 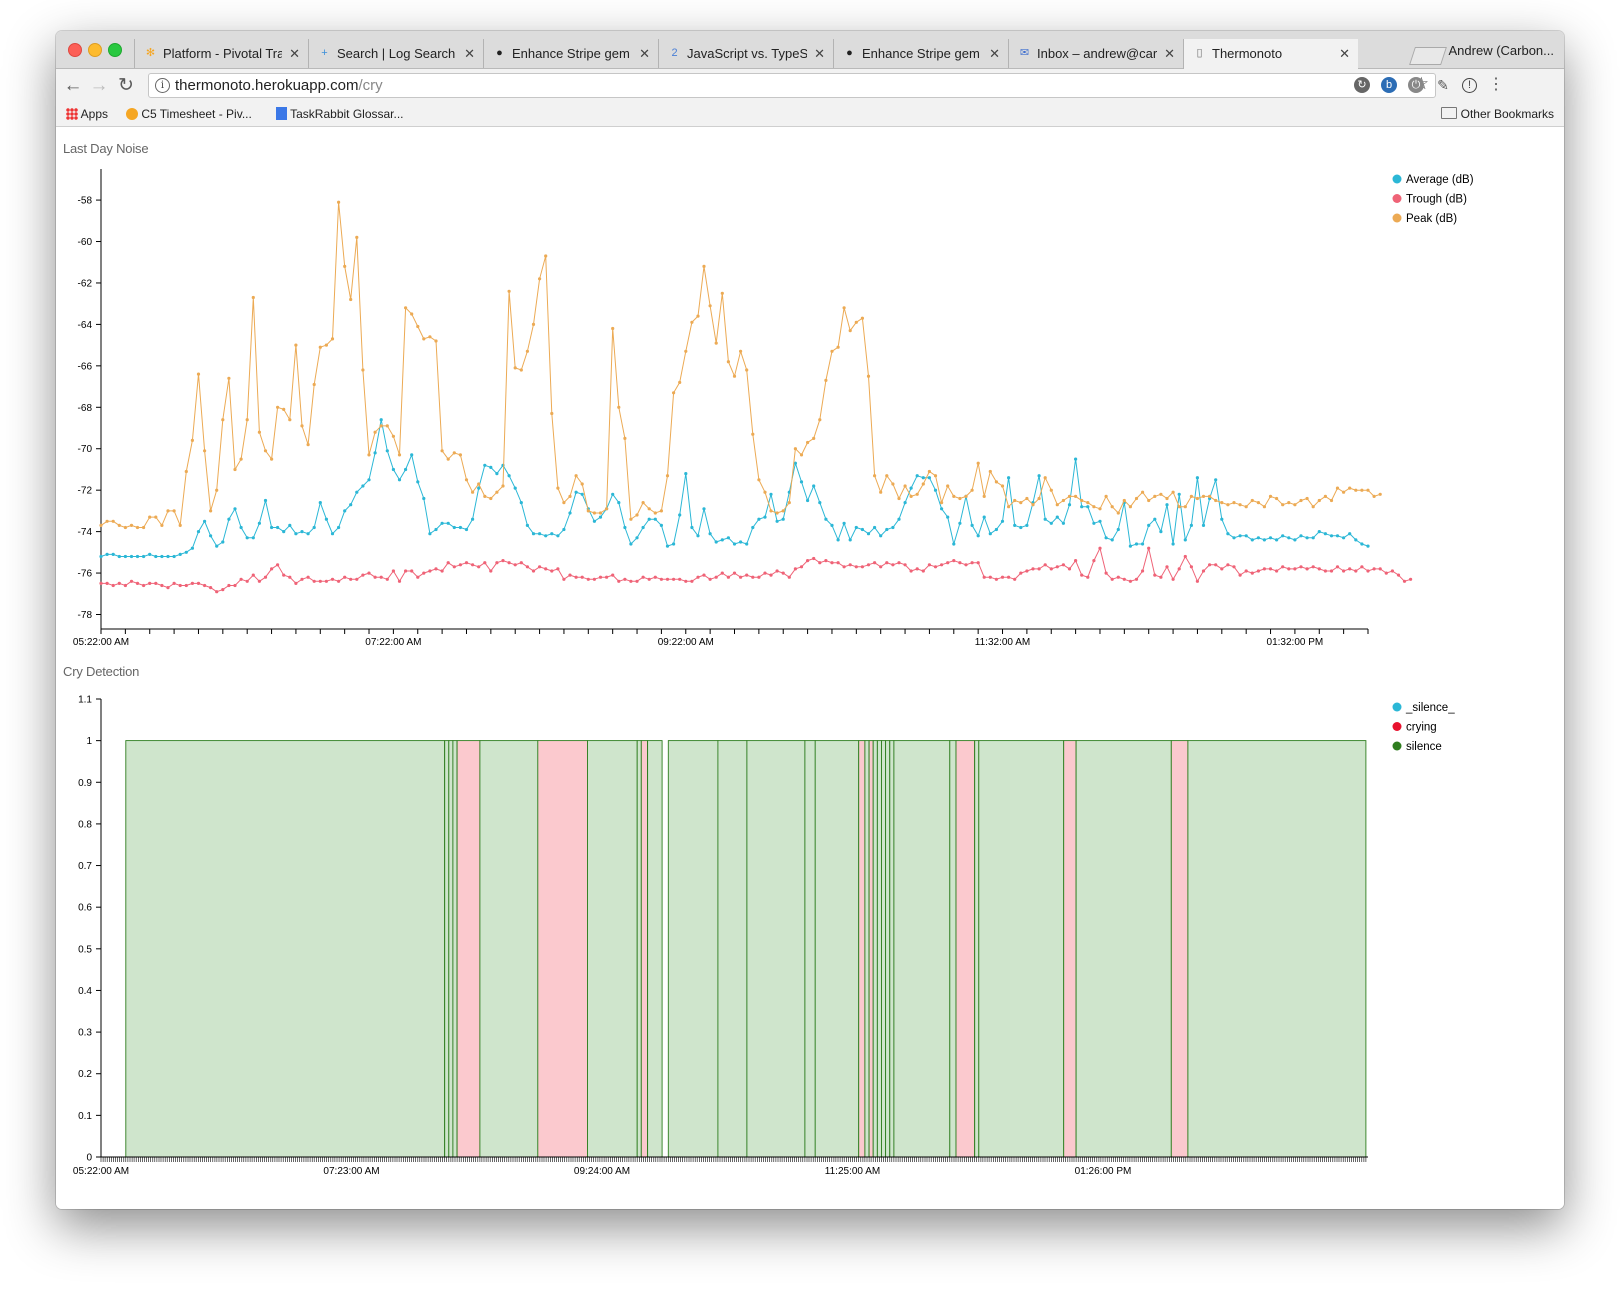 I want to click on power-extension-icon: ⏻, so click(x=1416, y=85).